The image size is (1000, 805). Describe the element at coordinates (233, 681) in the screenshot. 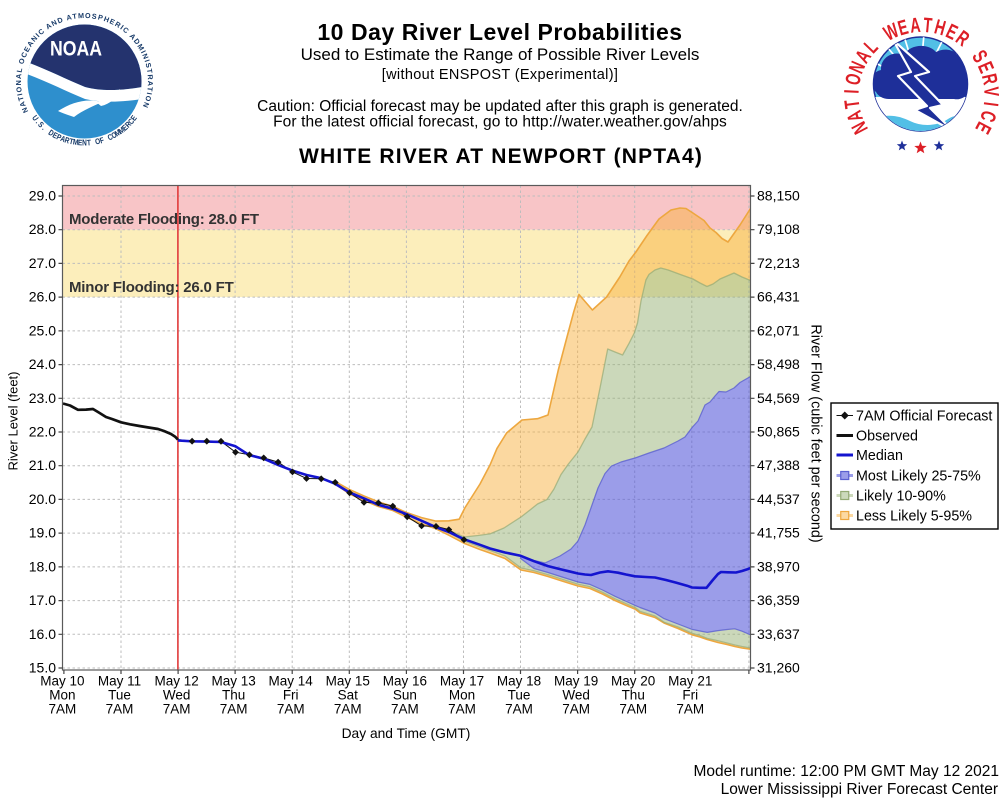

I see `svg-text: May 13` at that location.